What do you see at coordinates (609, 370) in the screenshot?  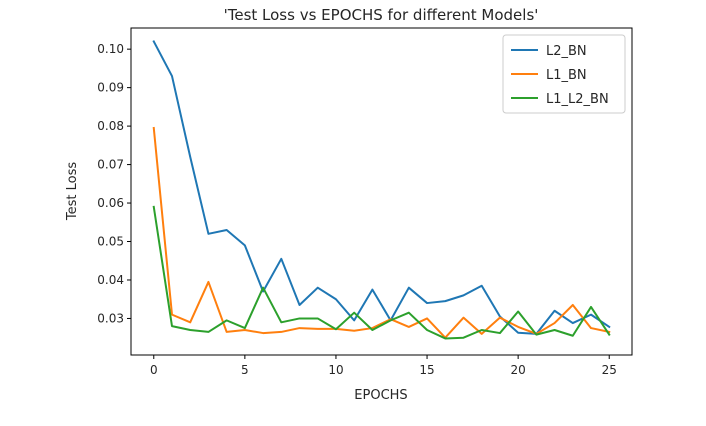 I see `x-tick-label: 25` at bounding box center [609, 370].